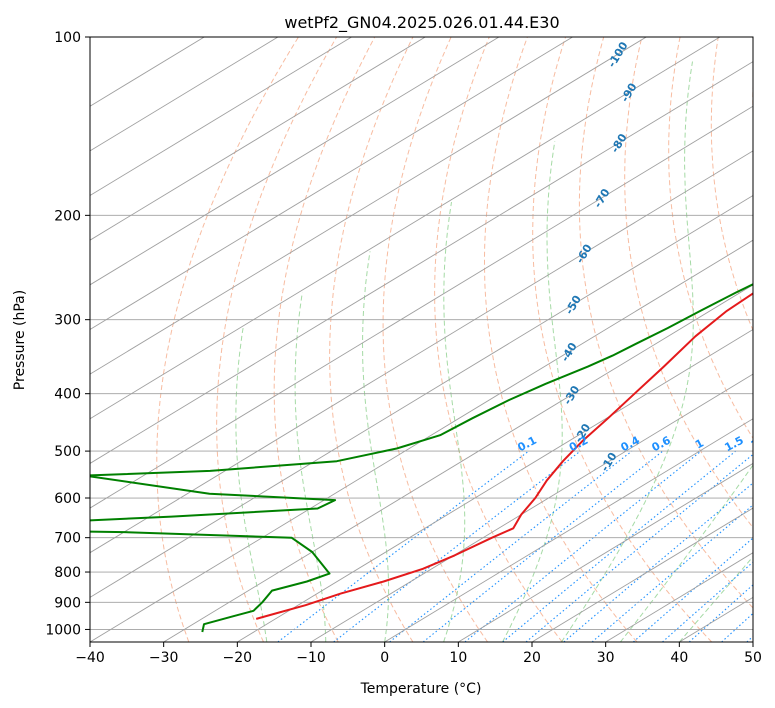 The image size is (775, 708). I want to click on y-tick-label: 200, so click(67, 216).